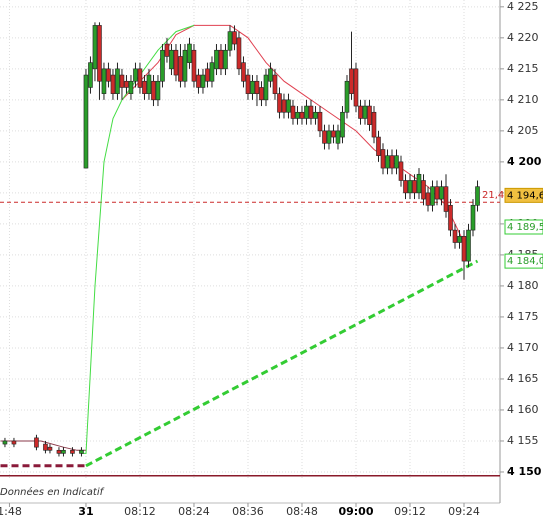 This screenshot has height=521, width=543. What do you see at coordinates (523, 99) in the screenshot?
I see `y-tick-label: 4 210` at bounding box center [523, 99].